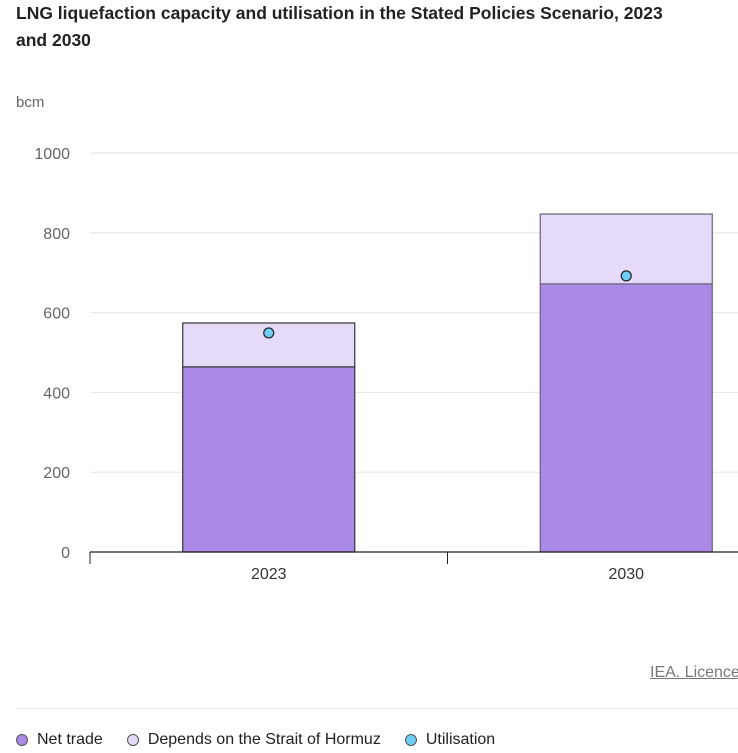 The height and width of the screenshot is (753, 738). I want to click on y-tick-label: 200, so click(56, 473).